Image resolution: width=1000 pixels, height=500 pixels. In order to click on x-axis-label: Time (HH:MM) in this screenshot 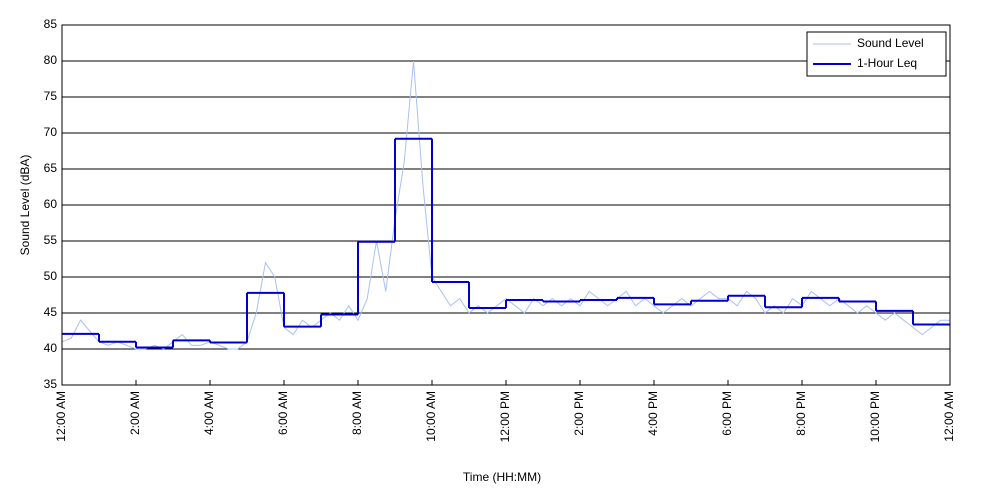, I will do `click(502, 477)`.